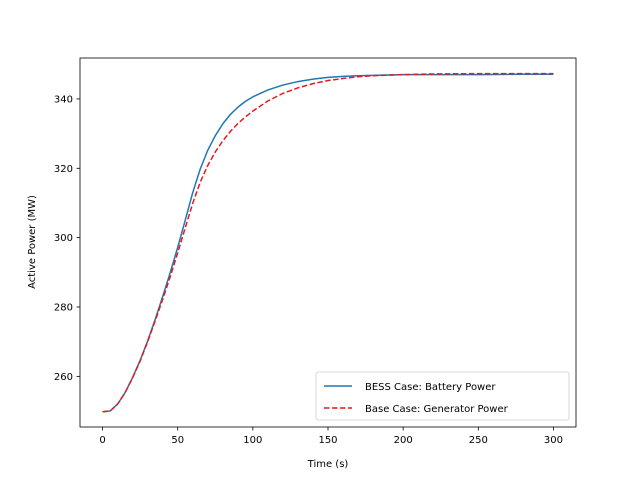 This screenshot has height=480, width=640. Describe the element at coordinates (63, 169) in the screenshot. I see `y-tick-label: 320` at that location.